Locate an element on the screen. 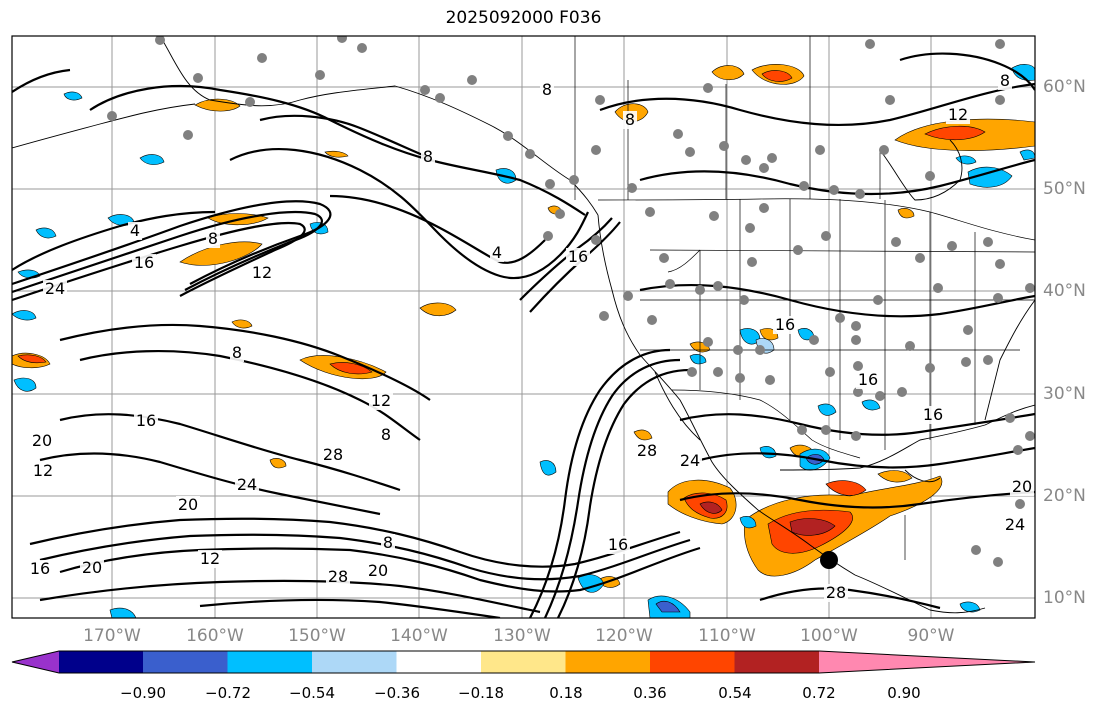 This screenshot has width=1105, height=712. west-coast is located at coordinates (726, 395).